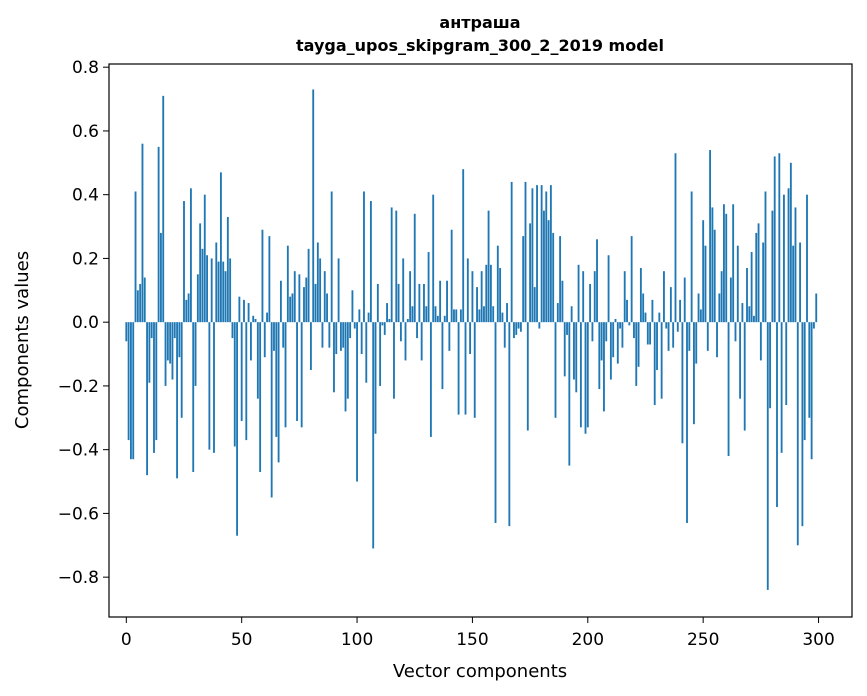 The image size is (867, 696). I want to click on y-tick-label: −0.6, so click(78, 514).